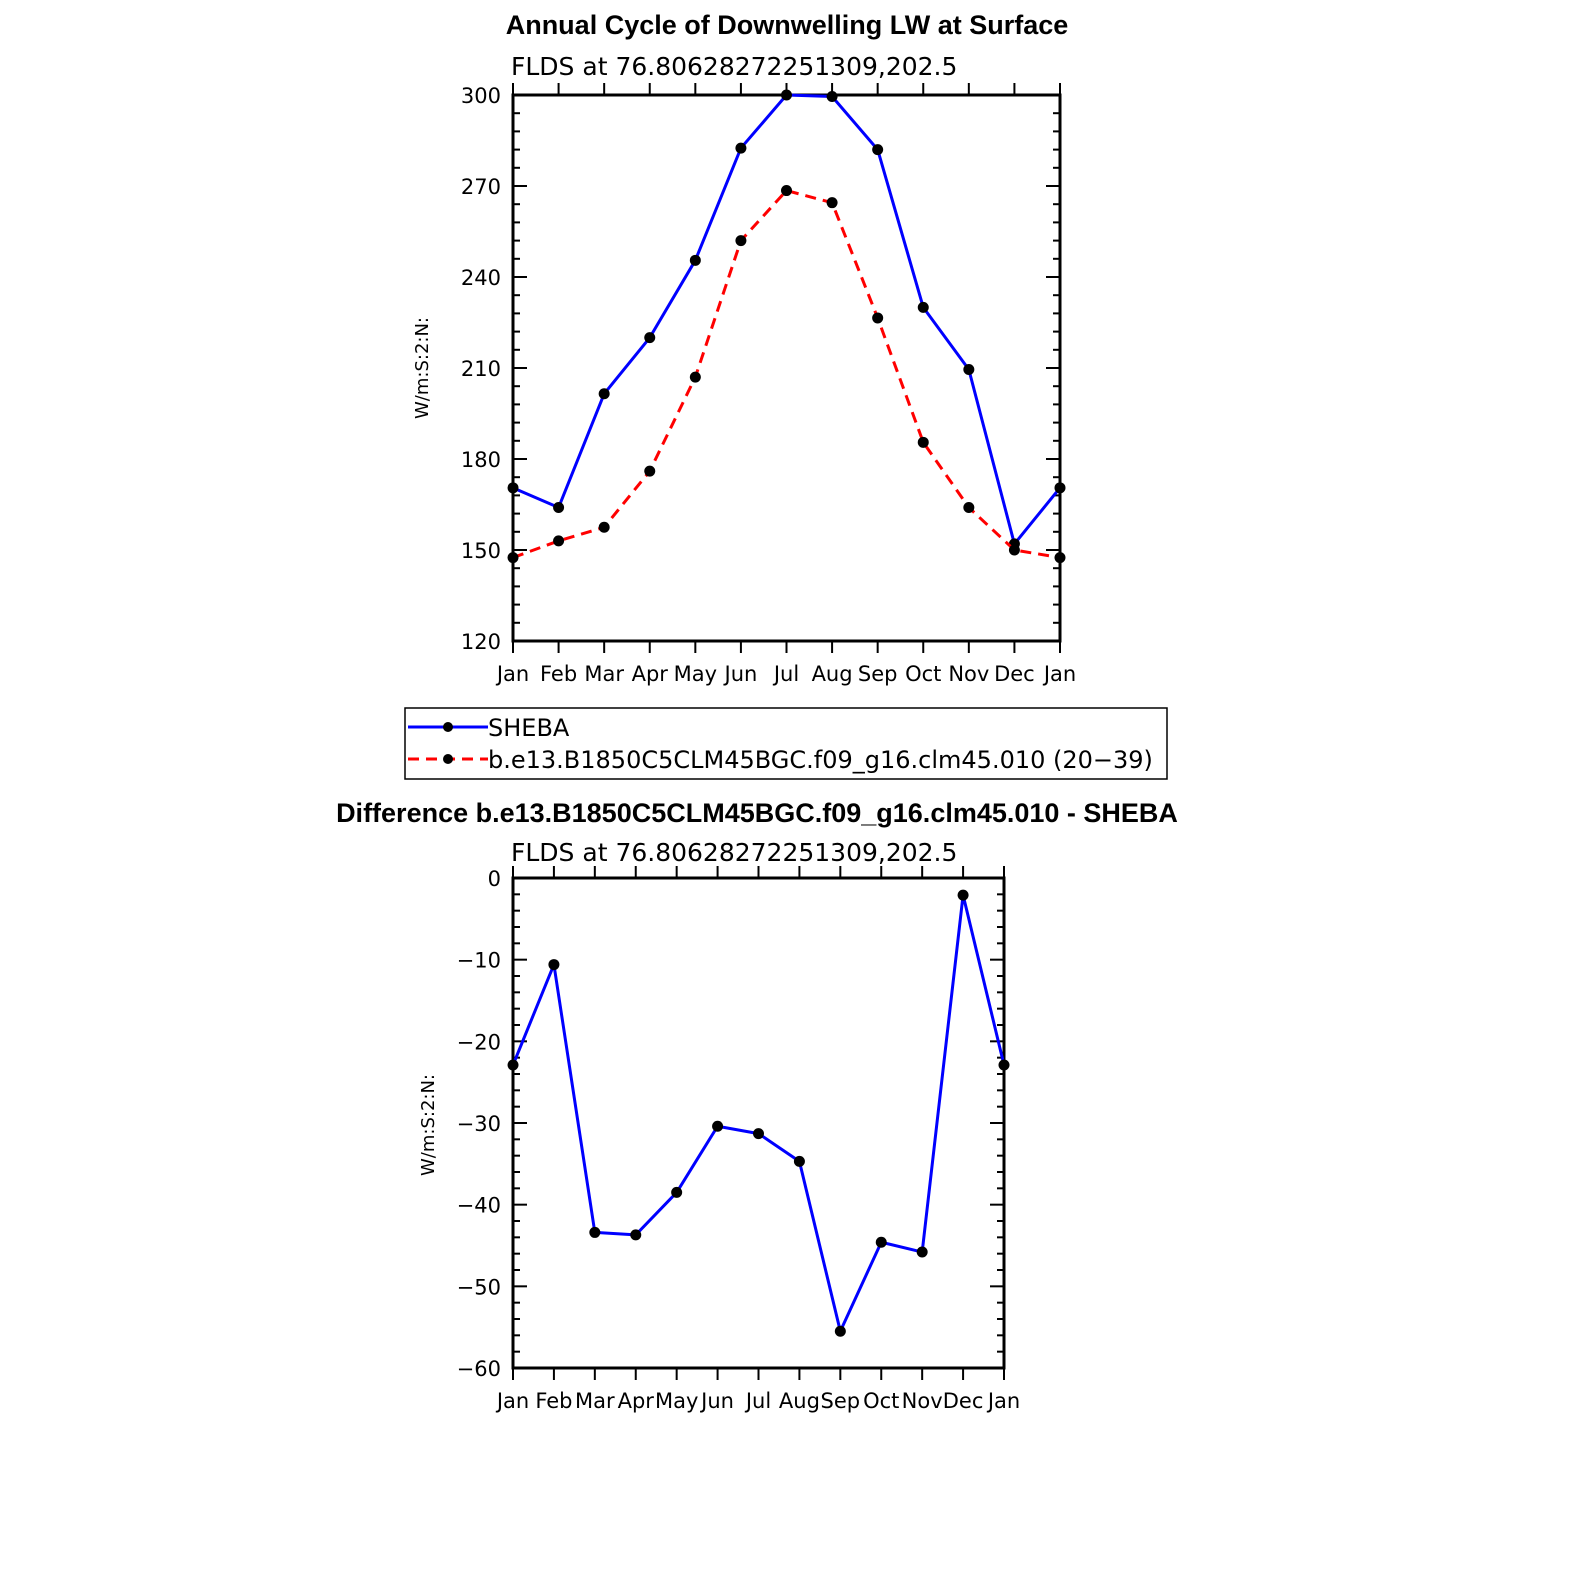 The width and height of the screenshot is (1574, 1574). What do you see at coordinates (479, 1206) in the screenshot?
I see `y-tick-label: −40` at bounding box center [479, 1206].